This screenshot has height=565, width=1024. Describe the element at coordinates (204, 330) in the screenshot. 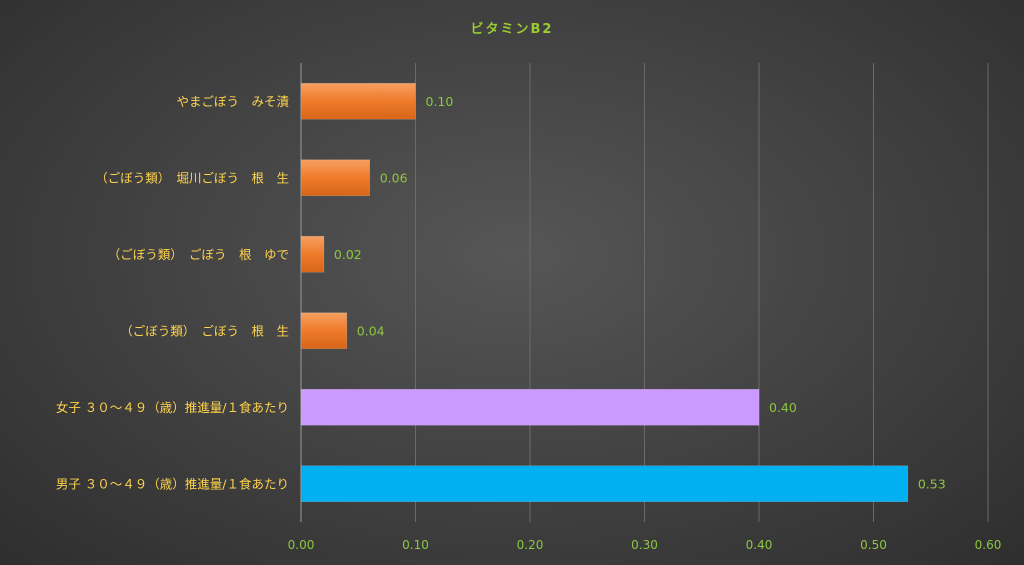

I see `category-label: （ごぼう類） ごぼう 根 生` at that location.